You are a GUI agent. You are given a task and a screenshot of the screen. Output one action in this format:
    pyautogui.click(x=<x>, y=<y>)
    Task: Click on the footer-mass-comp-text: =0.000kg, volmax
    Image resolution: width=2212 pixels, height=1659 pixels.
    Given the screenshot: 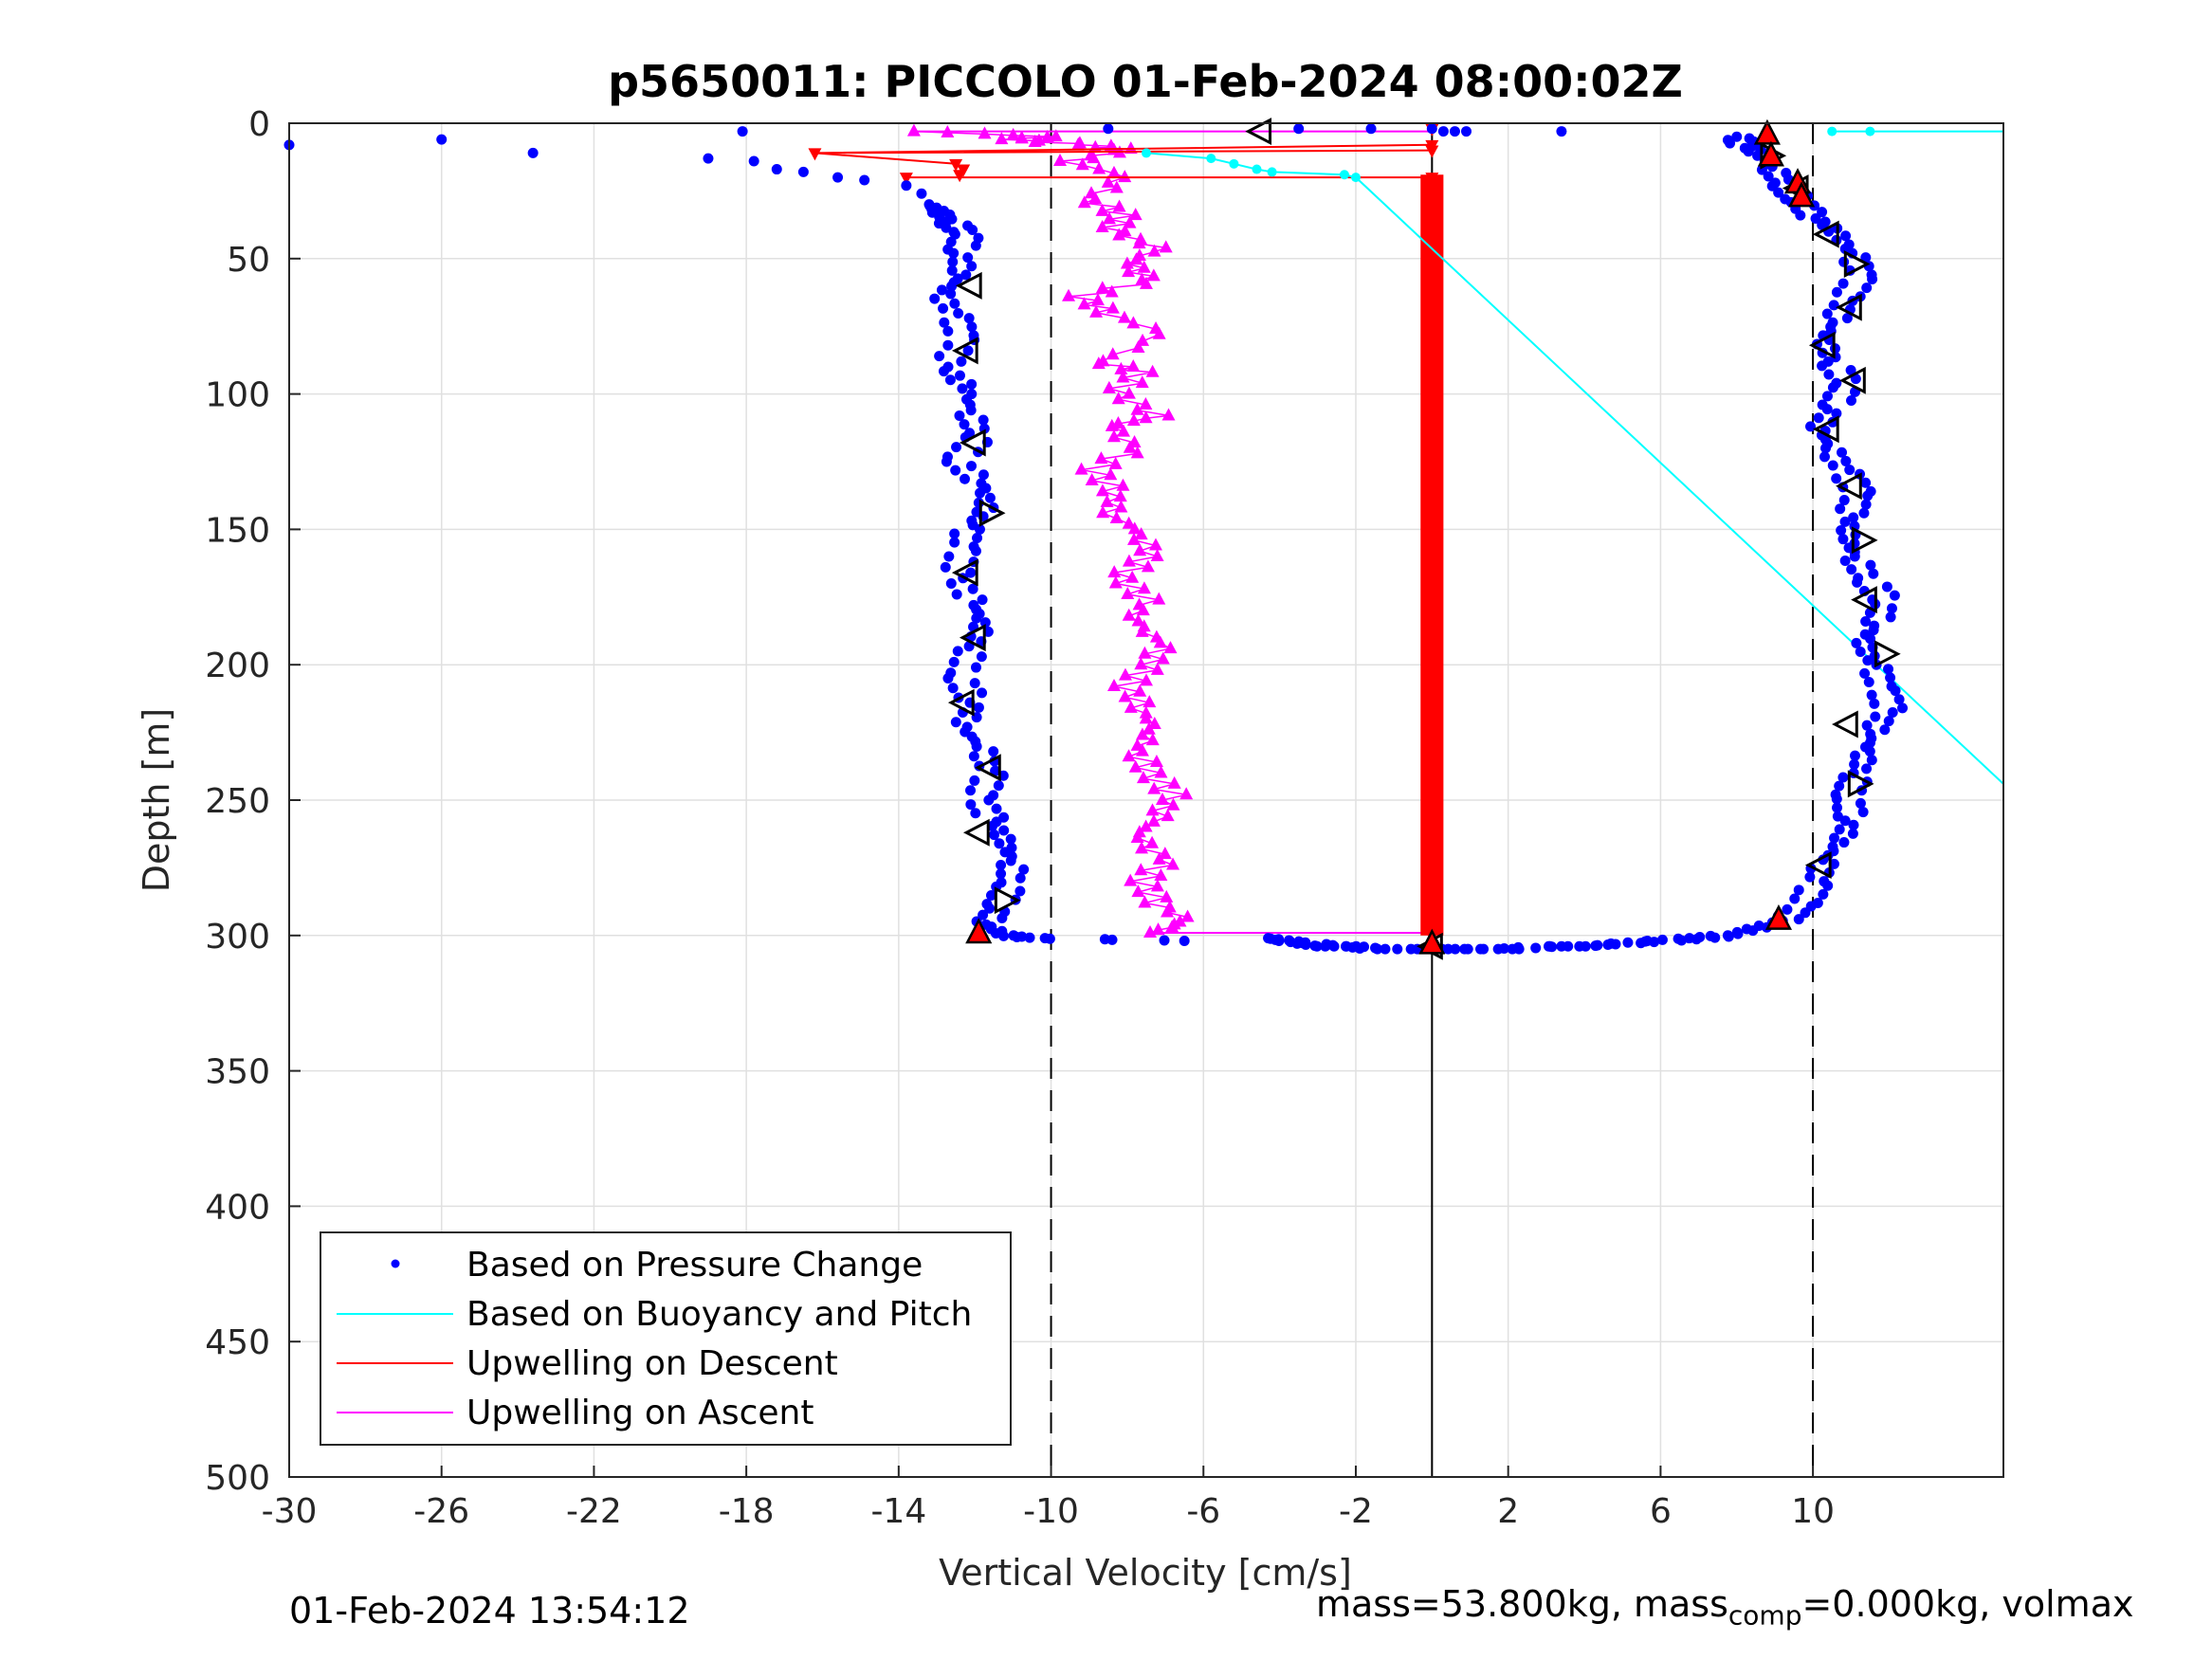 What is the action you would take?
    pyautogui.click(x=1967, y=1604)
    